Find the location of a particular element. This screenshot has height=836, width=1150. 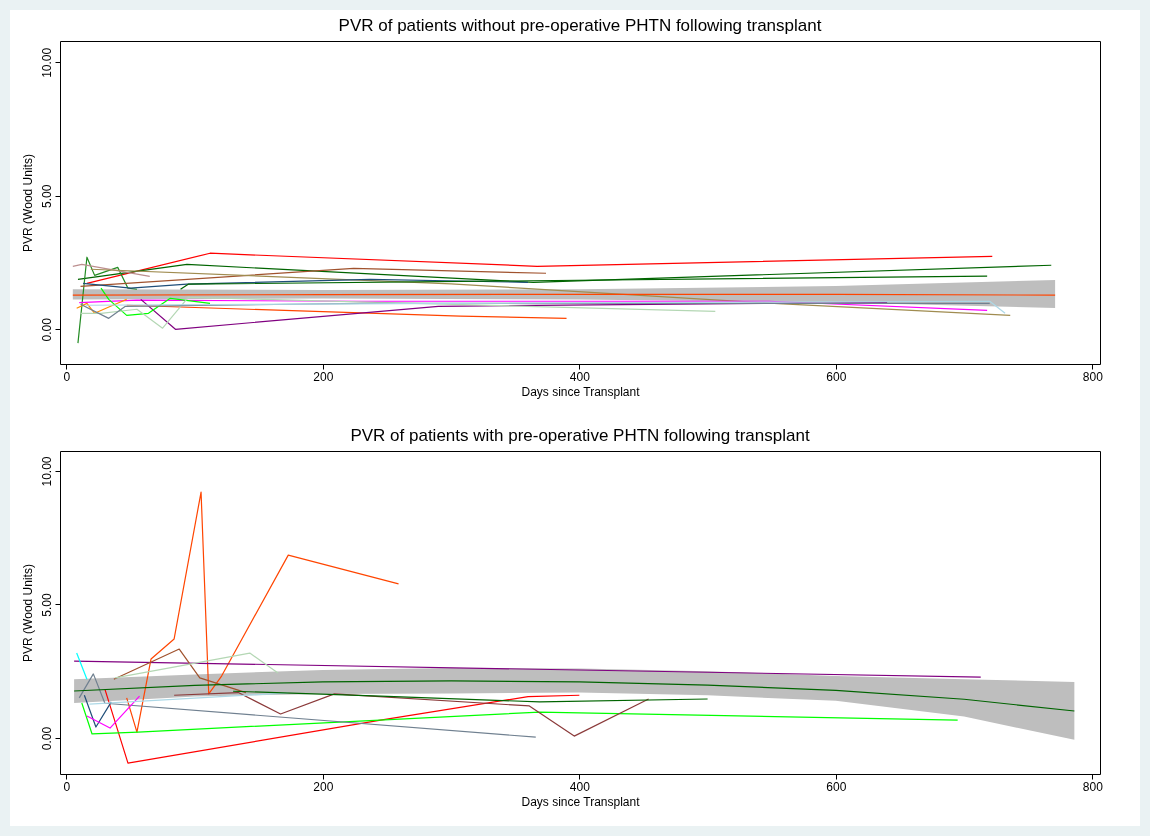

chart-title: PVR of patients without pre-operative PHTN following transplant is located at coordinates (580, 25).